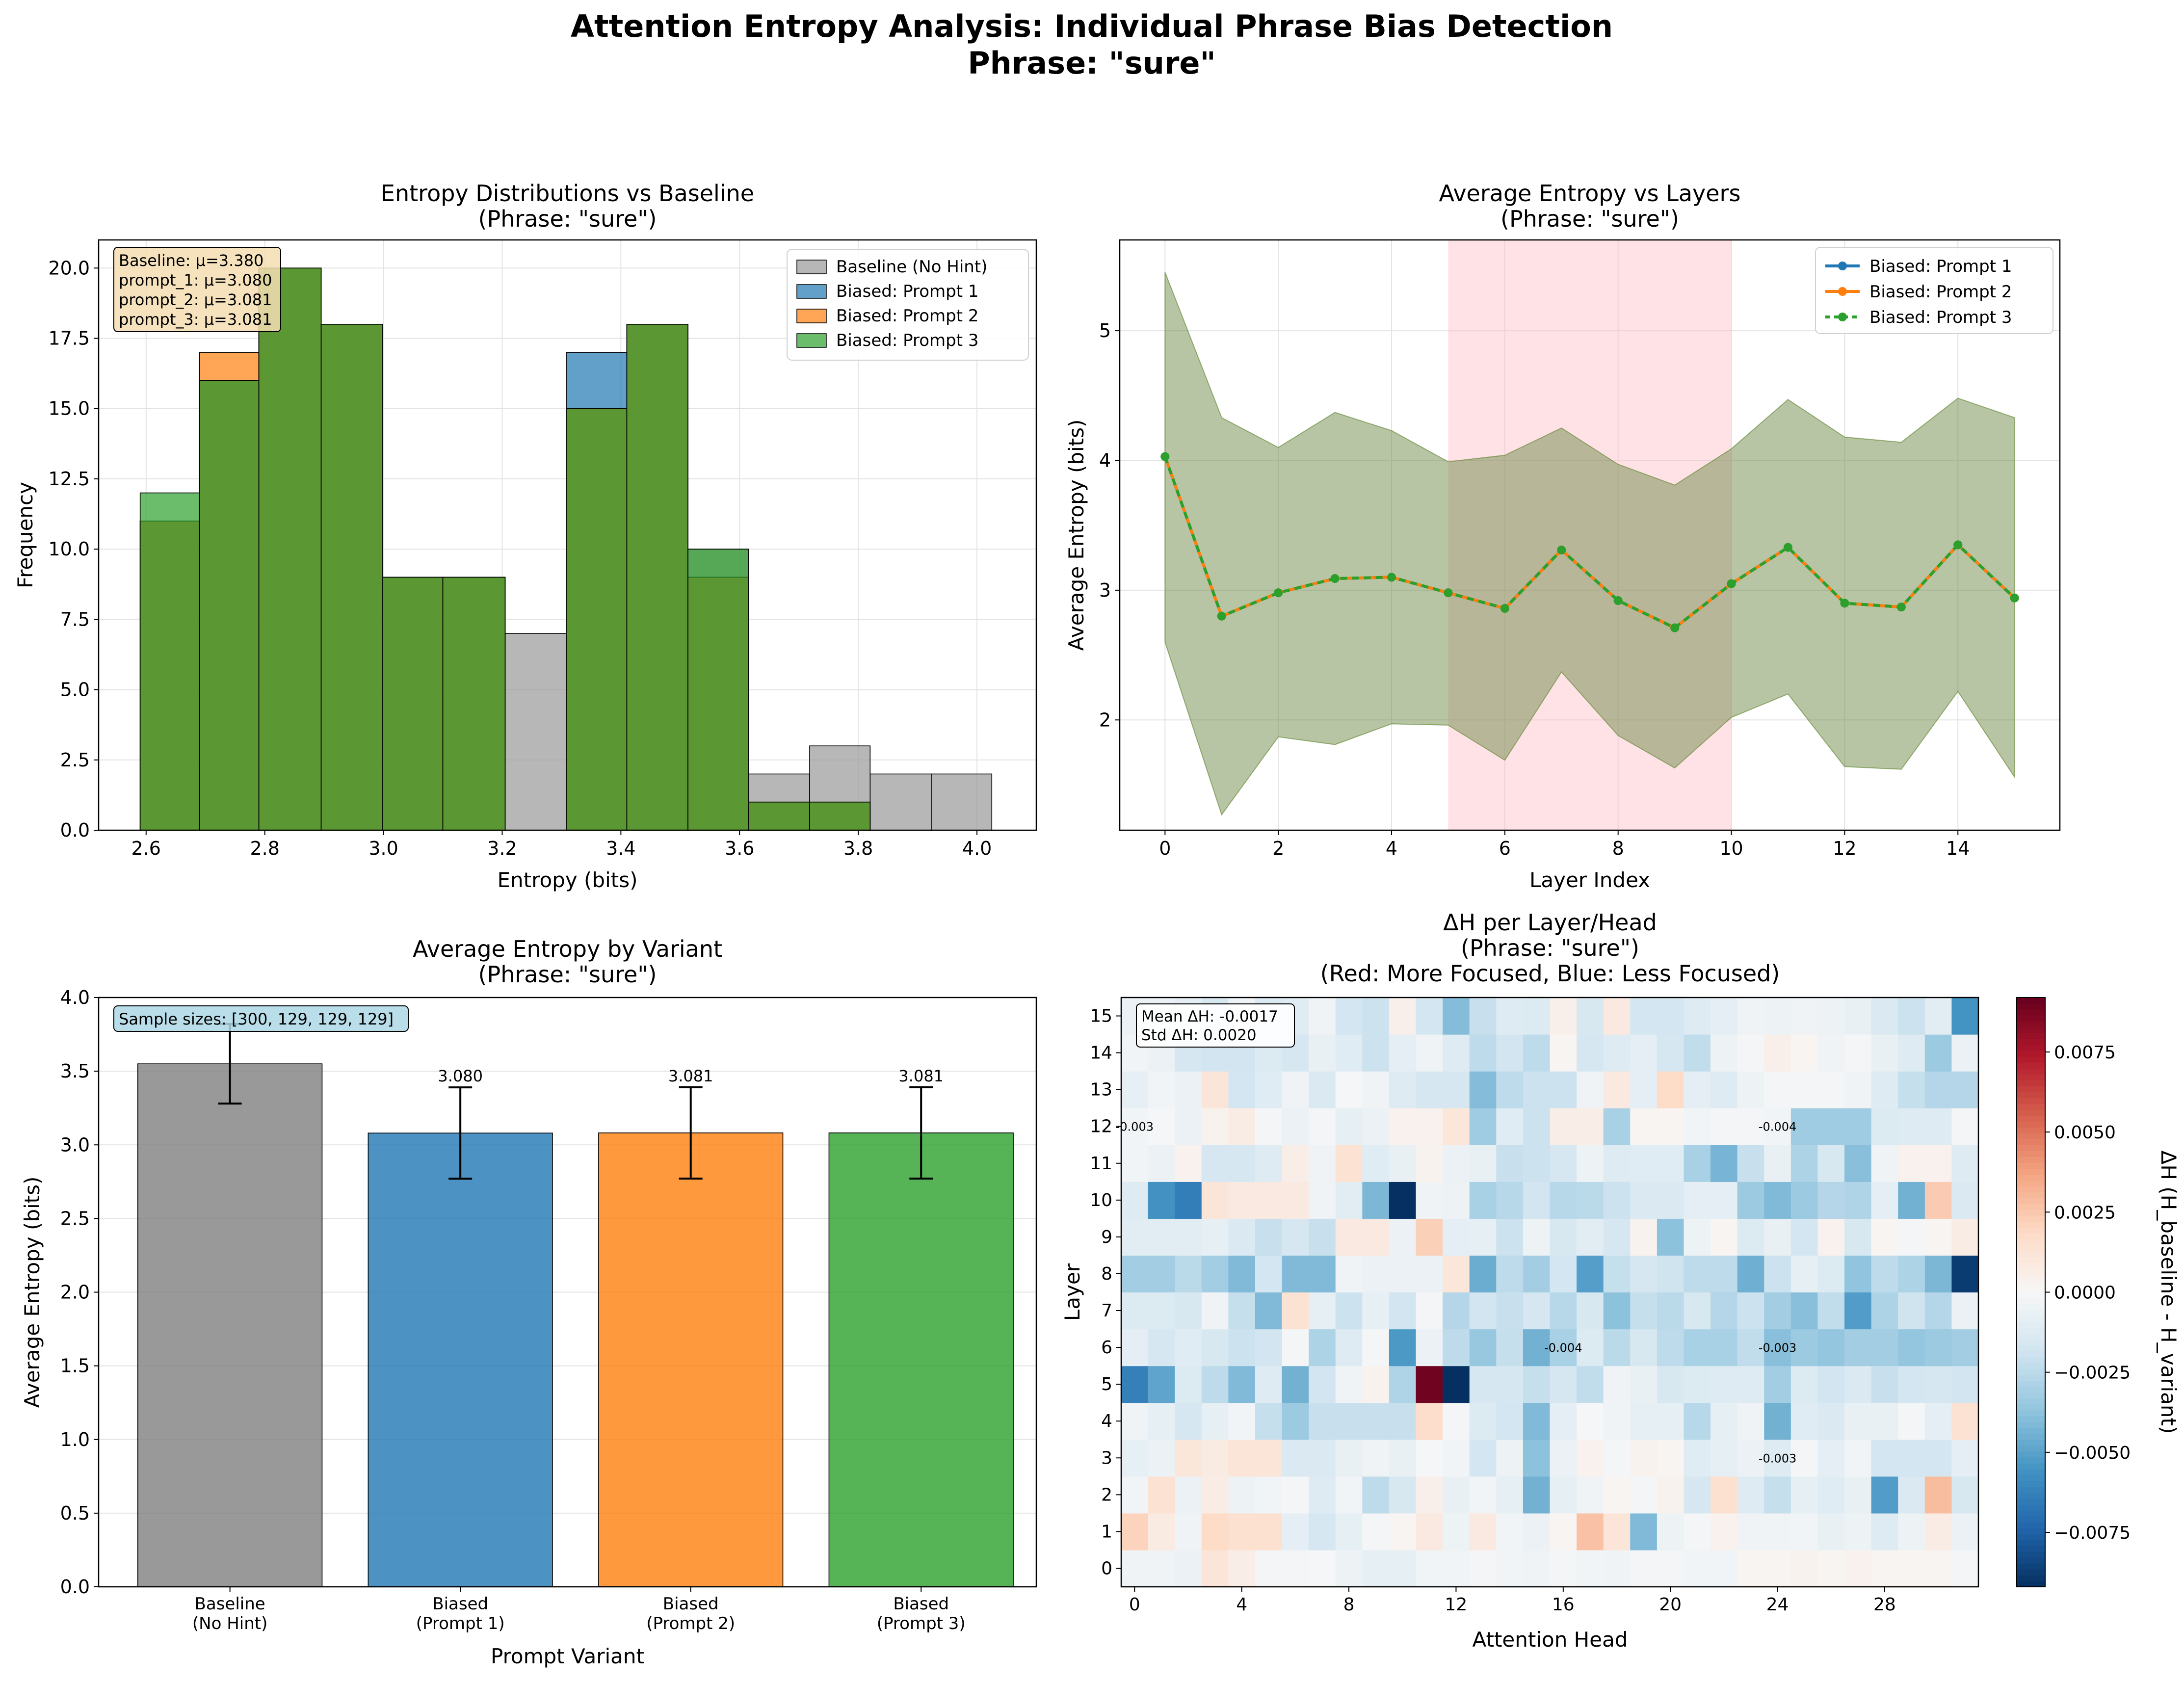 The image size is (2184, 1682). What do you see at coordinates (1106, 1532) in the screenshot?
I see `y-tick-label: 1` at bounding box center [1106, 1532].